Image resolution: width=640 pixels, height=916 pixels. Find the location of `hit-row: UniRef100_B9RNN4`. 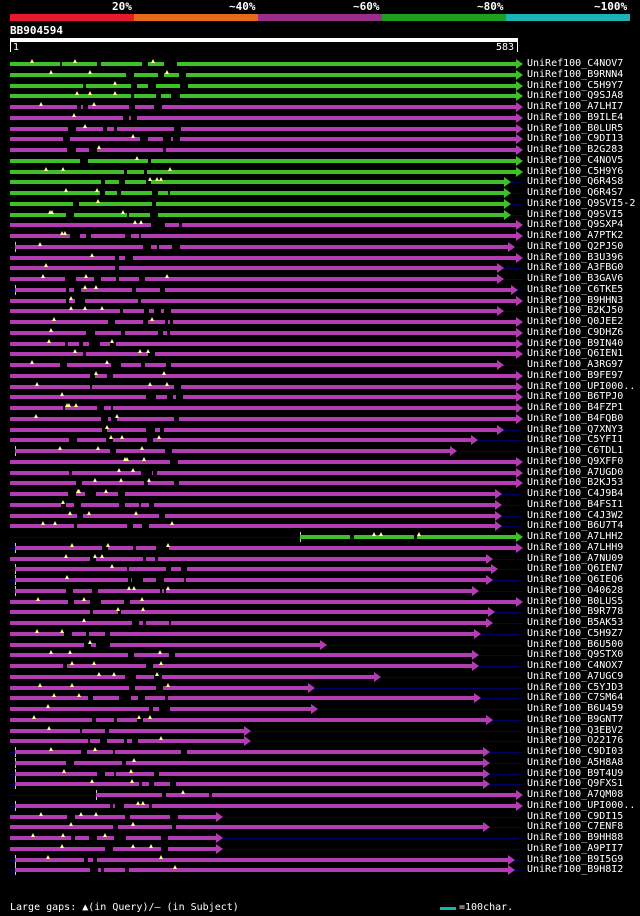

hit-row: UniRef100_B9RNN4 is located at coordinates (320, 75).